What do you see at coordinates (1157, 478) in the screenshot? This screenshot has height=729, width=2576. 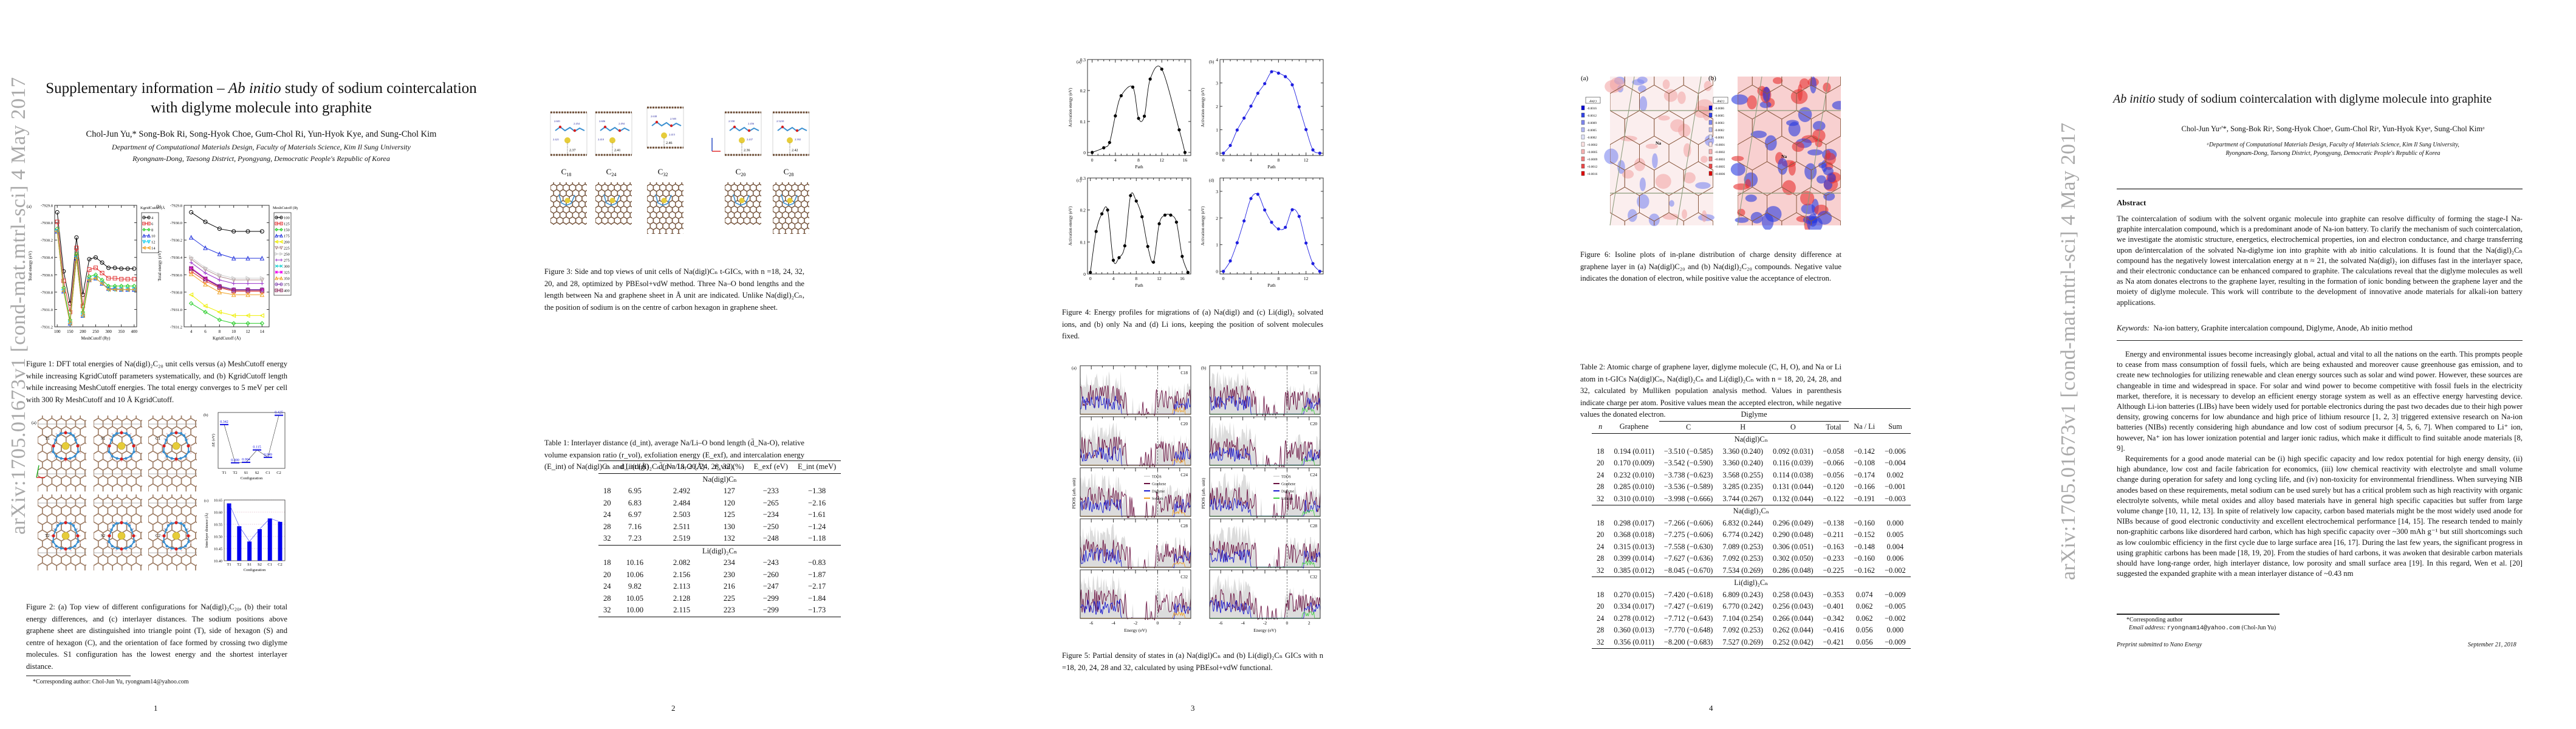 I see `legend-label: TDOS` at bounding box center [1157, 478].